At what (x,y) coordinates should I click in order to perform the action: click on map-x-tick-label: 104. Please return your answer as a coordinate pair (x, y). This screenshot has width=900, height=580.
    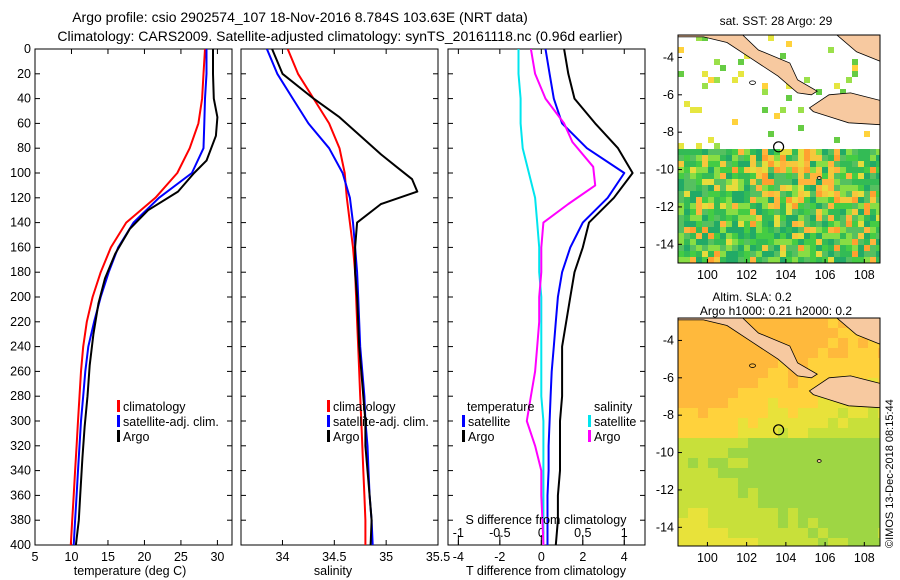
    Looking at the image, I should click on (785, 275).